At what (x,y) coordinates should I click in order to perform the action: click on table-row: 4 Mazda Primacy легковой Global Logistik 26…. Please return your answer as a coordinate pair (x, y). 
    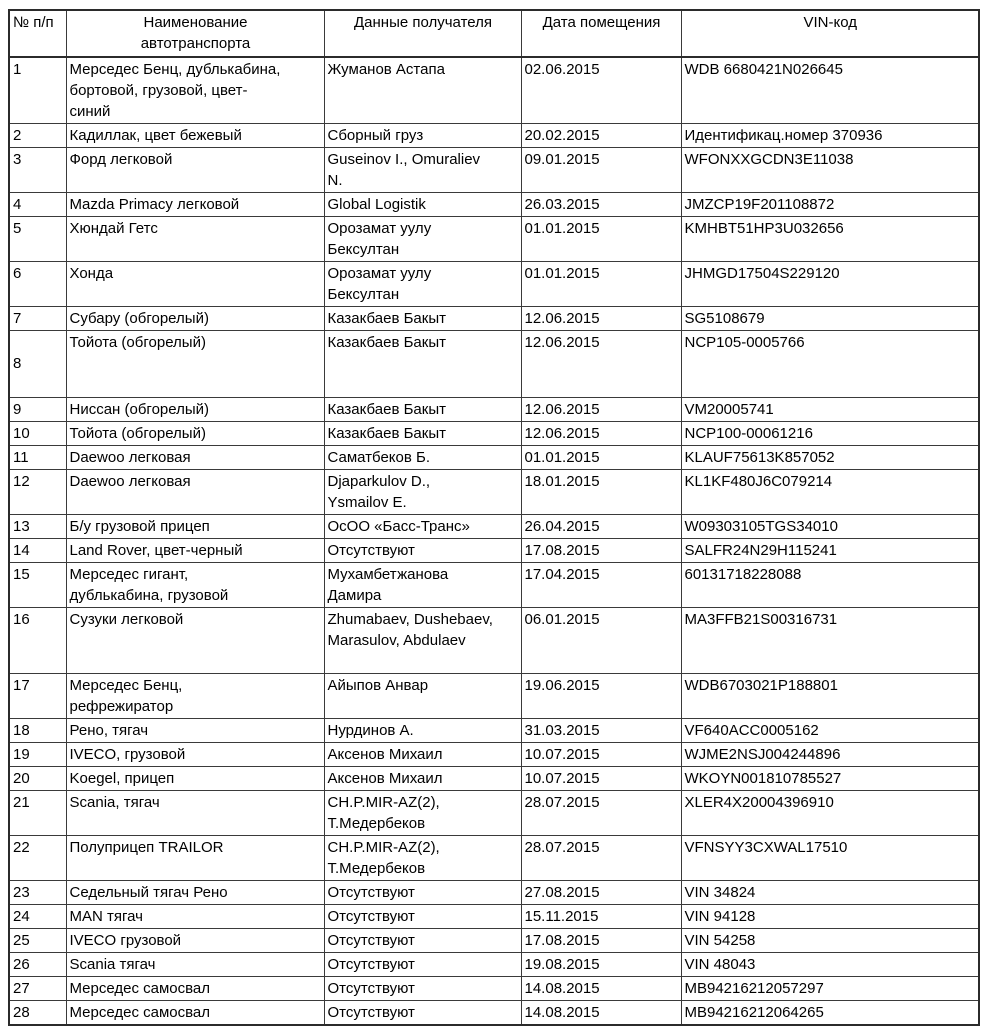
    Looking at the image, I should click on (494, 204).